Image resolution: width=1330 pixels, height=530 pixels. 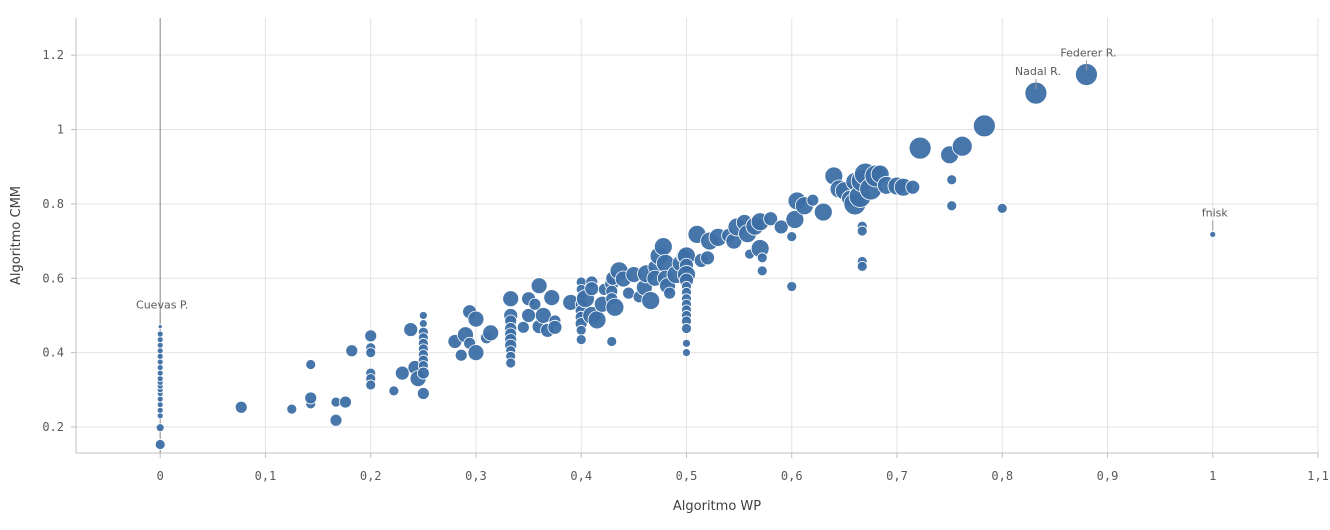 What do you see at coordinates (53, 427) in the screenshot?
I see `y-tick-label: 0.2` at bounding box center [53, 427].